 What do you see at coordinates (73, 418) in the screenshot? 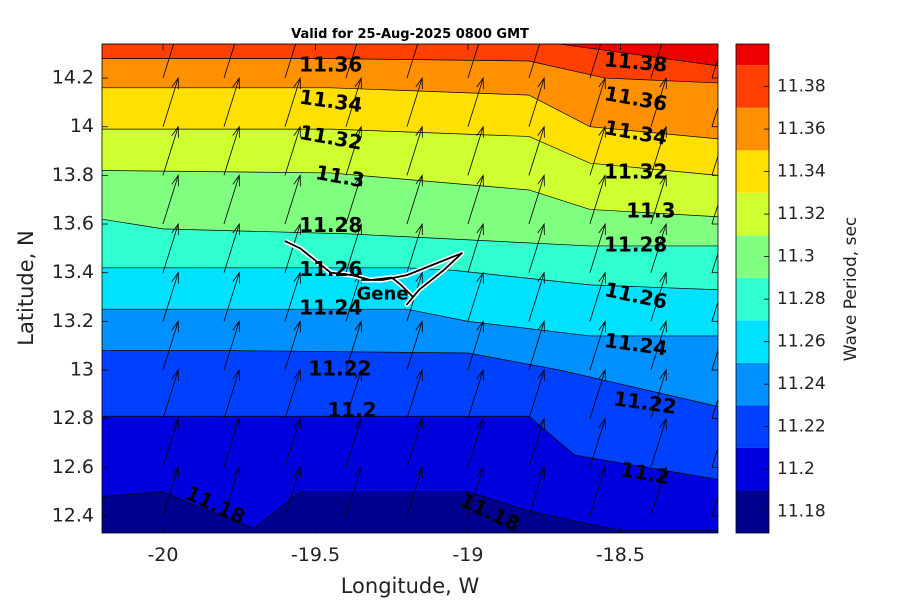
I see `y-tick-label: 12.8` at bounding box center [73, 418].